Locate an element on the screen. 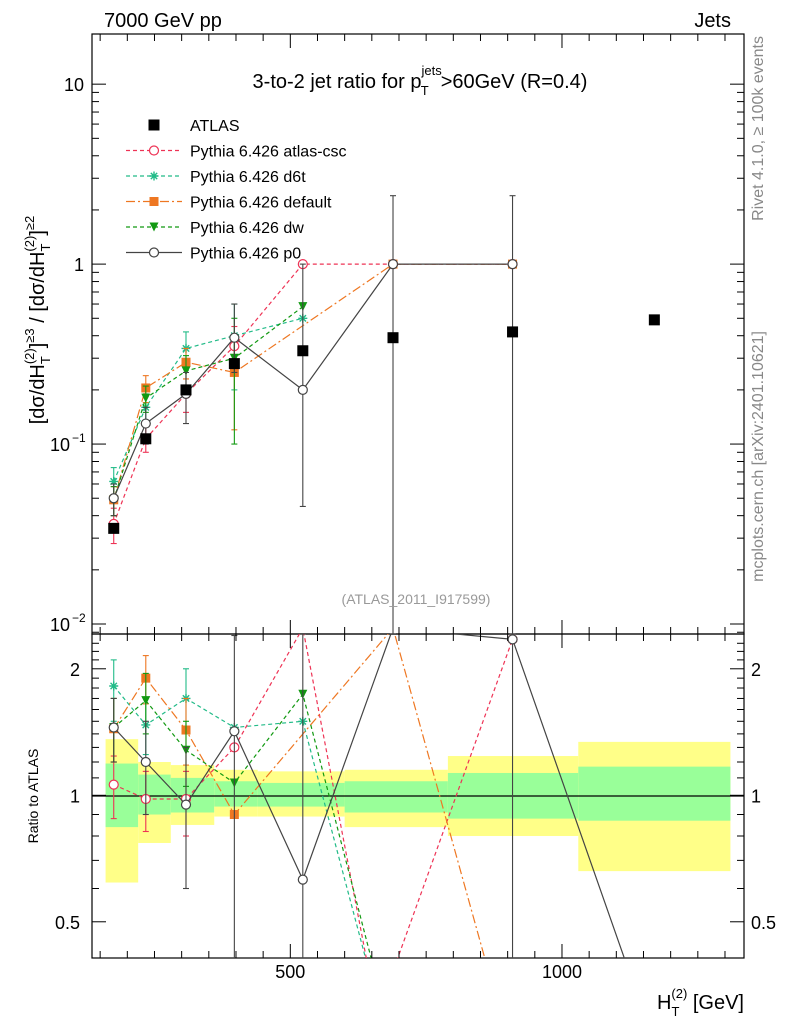 The height and width of the screenshot is (1024, 786). series-2-line is located at coordinates (313, 381).